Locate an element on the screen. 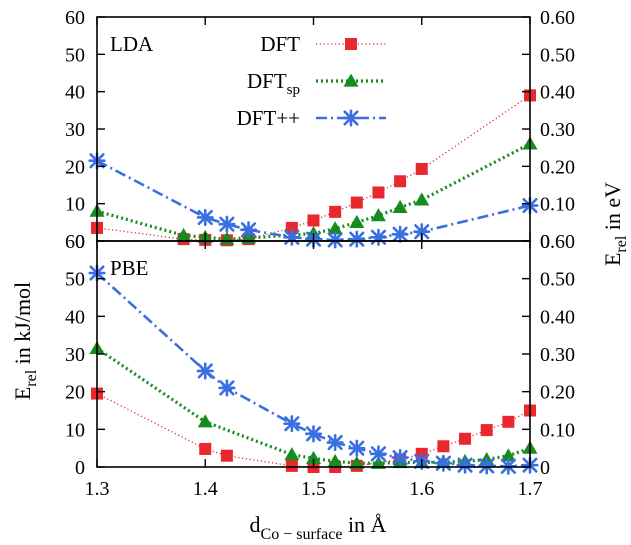 The image size is (631, 545). x-tick-label: 1.4 is located at coordinates (205, 489).